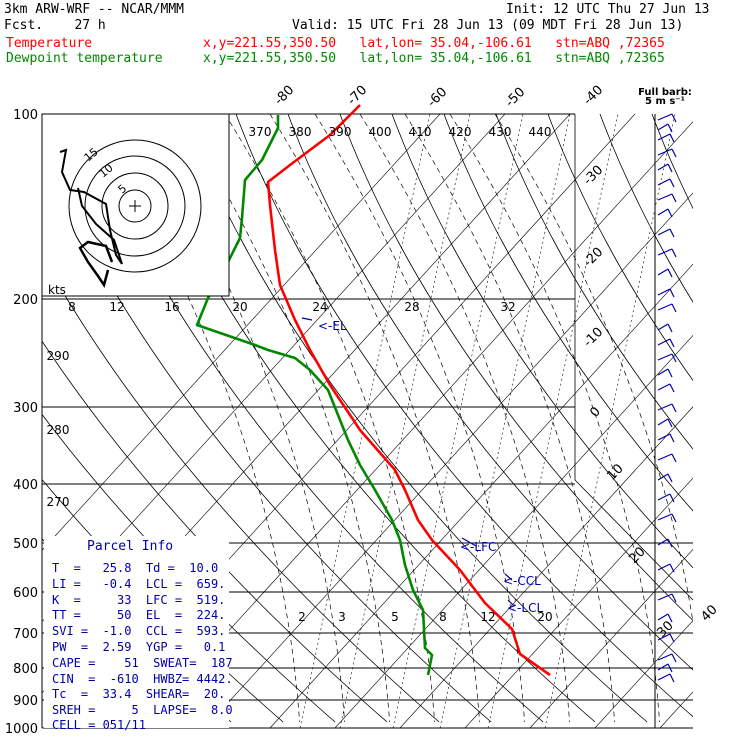  What do you see at coordinates (608, 9) in the screenshot?
I see `init-time: Init: 12 UTC Thu 27 Jun 13` at bounding box center [608, 9].